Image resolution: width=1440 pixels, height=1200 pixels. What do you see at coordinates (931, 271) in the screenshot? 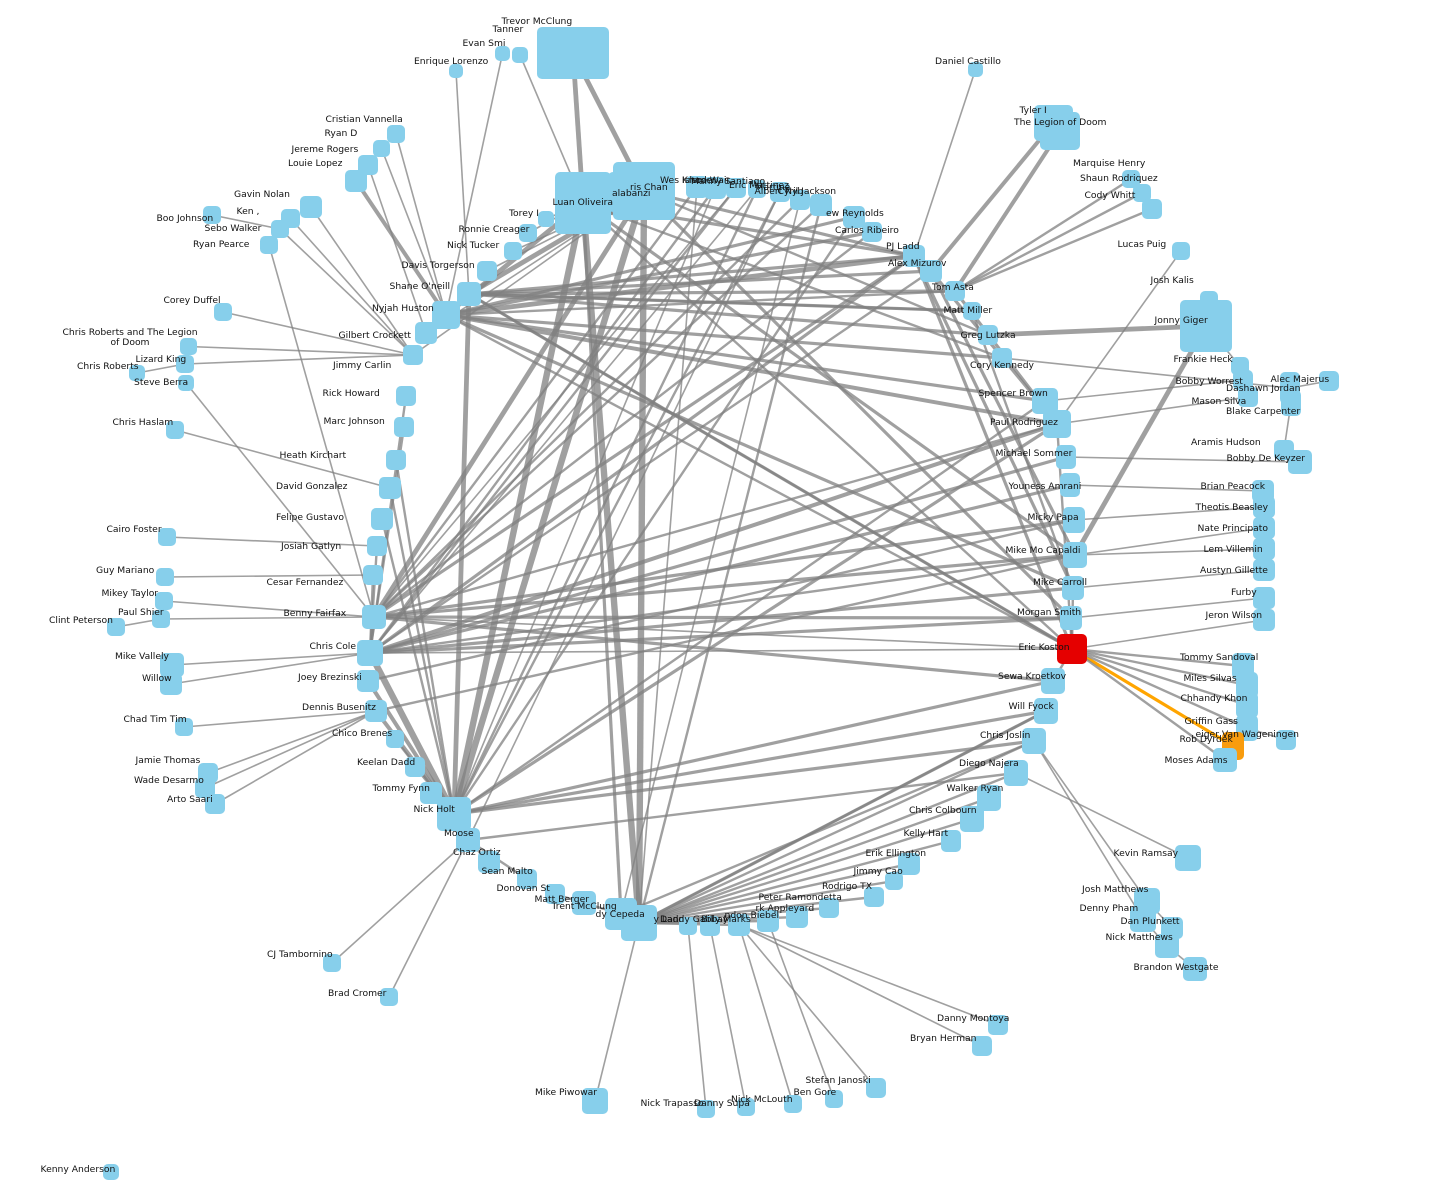
I see `graph-node-alex-mizurov` at bounding box center [931, 271].